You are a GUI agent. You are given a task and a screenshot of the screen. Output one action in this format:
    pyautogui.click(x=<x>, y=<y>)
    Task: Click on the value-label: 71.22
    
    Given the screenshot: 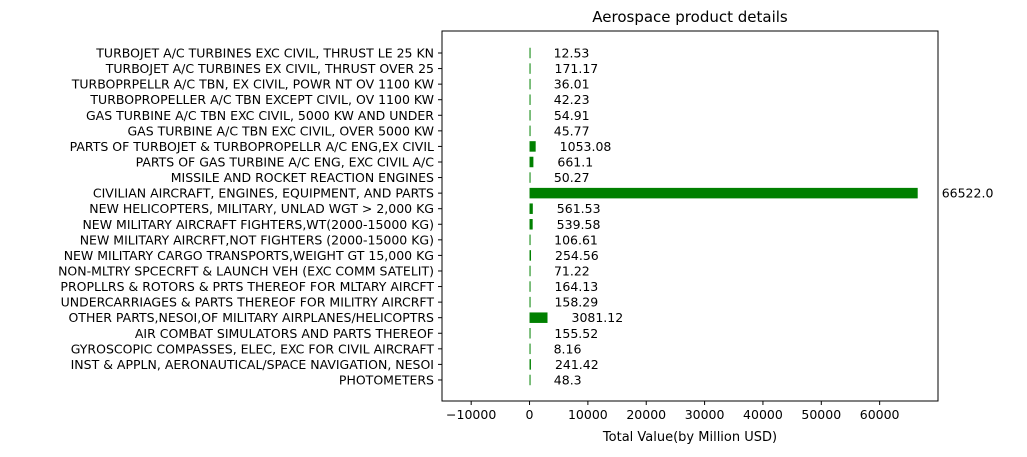 What is the action you would take?
    pyautogui.click(x=572, y=270)
    